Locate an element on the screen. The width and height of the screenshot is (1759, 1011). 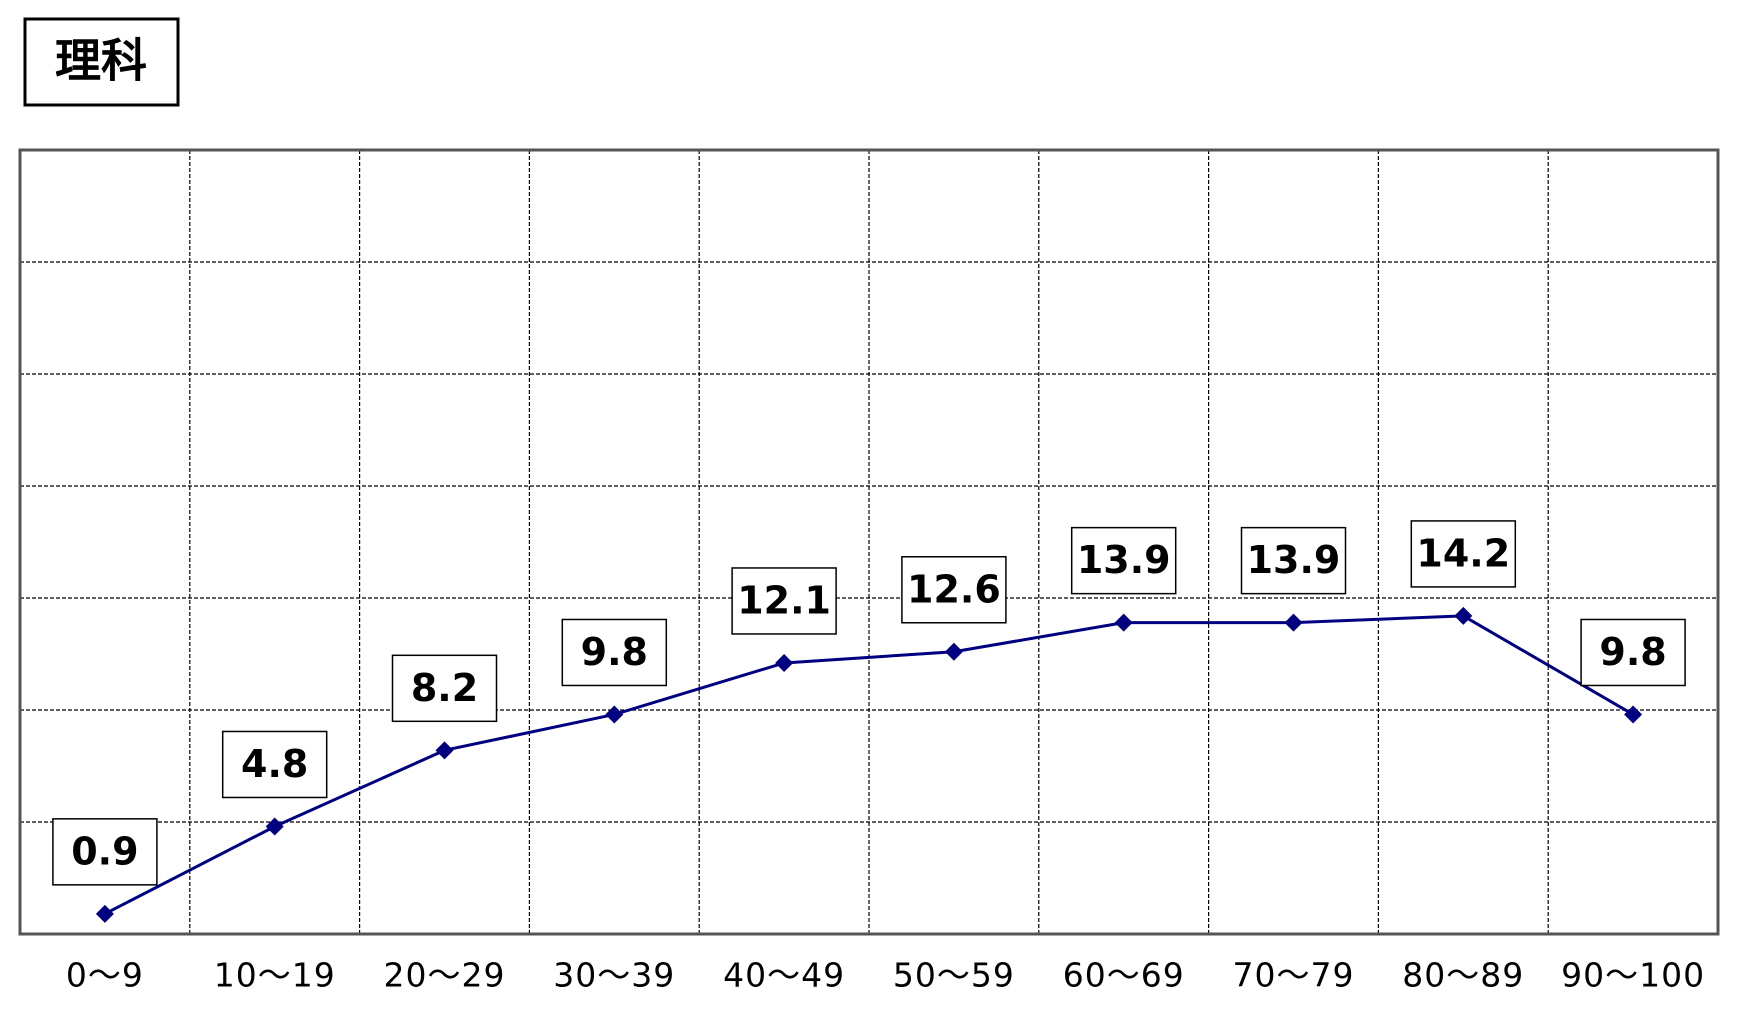
chart-title: 理科 is located at coordinates (101, 61).